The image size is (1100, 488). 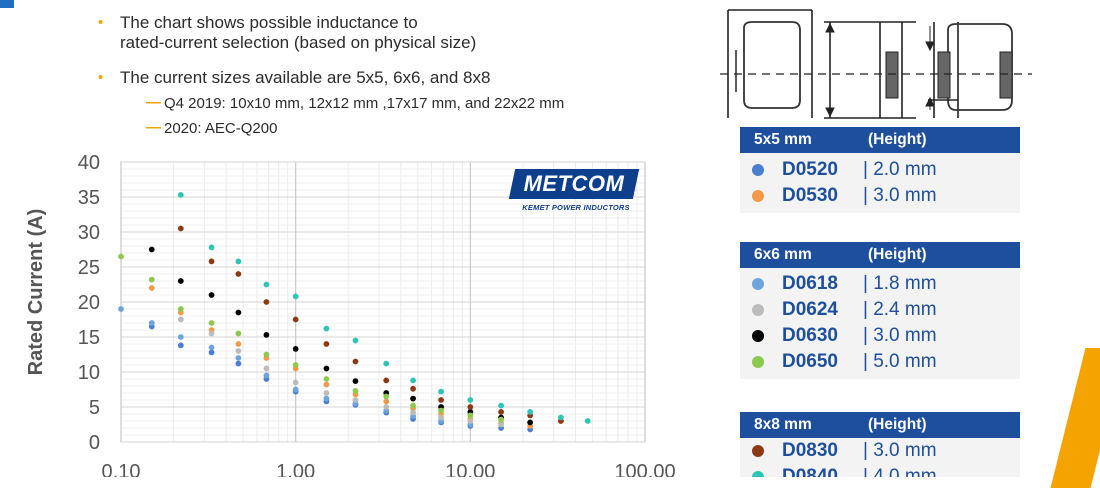 I want to click on x-tick-label: 10.00, so click(x=470, y=469).